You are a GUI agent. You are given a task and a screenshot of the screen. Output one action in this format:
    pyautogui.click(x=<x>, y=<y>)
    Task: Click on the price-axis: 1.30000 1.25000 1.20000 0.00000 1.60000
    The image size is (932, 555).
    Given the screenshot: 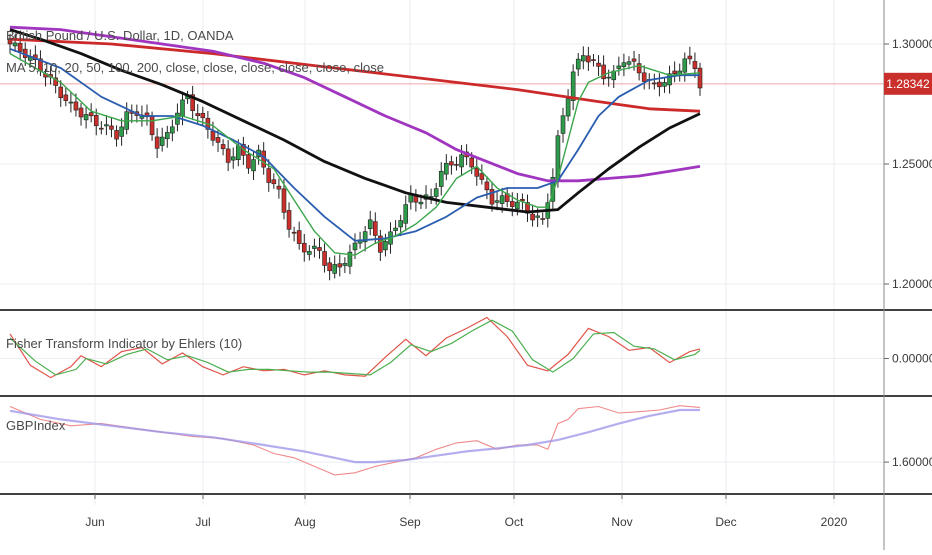 What is the action you would take?
    pyautogui.click(x=908, y=253)
    